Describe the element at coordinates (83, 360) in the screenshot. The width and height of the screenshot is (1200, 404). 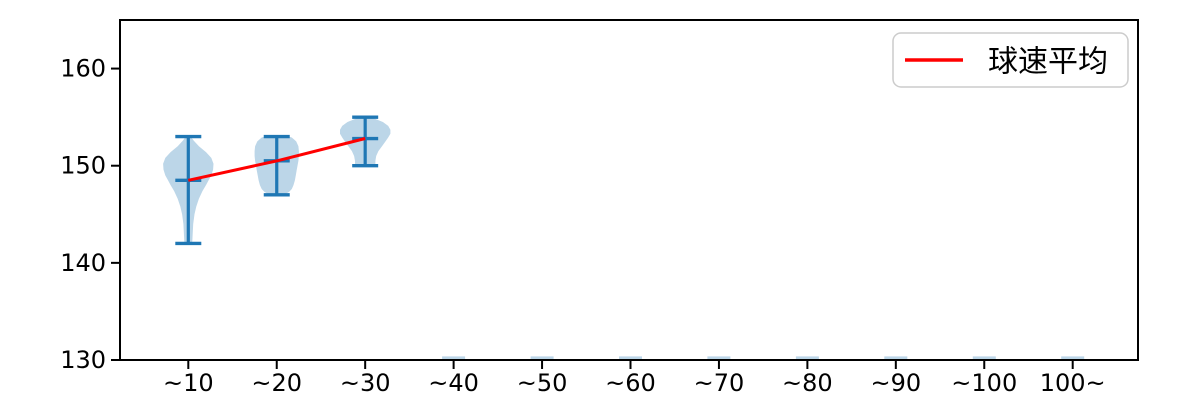
I see `y-tick-label: 130` at that location.